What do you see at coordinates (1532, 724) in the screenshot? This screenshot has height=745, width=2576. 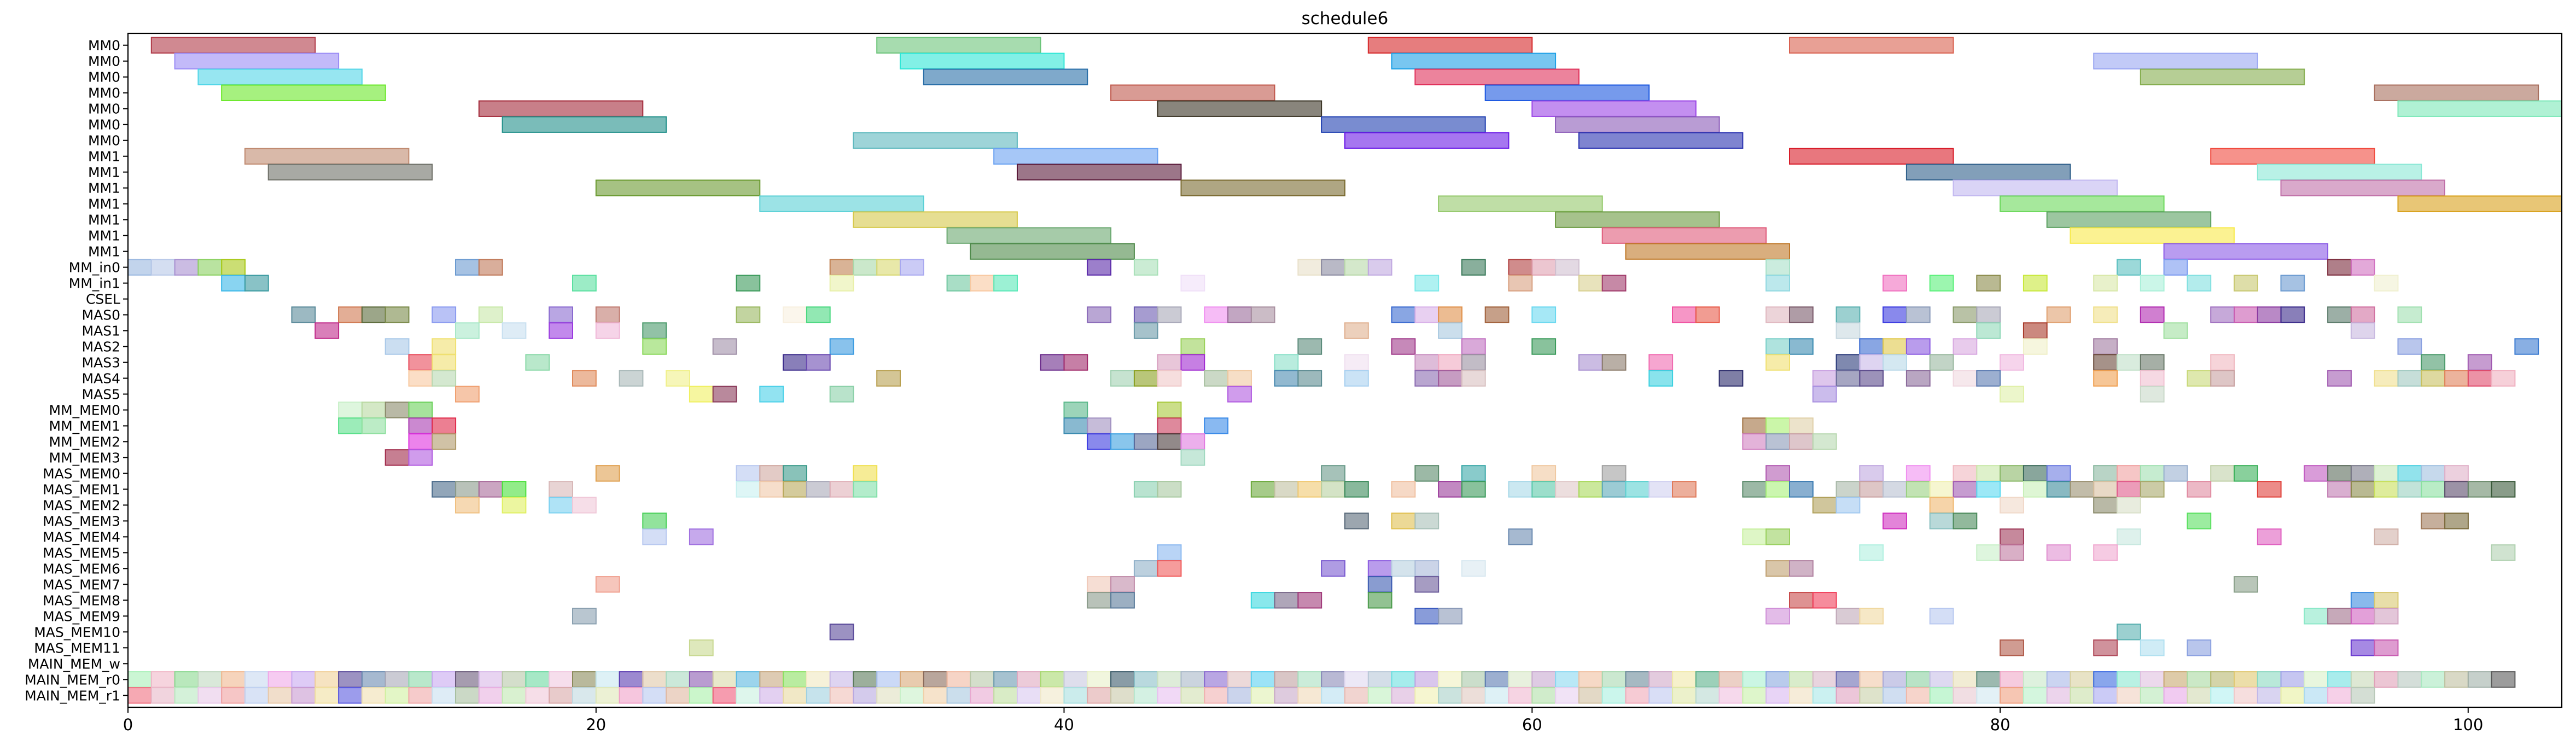 I see `x-tick-label: 60` at bounding box center [1532, 724].